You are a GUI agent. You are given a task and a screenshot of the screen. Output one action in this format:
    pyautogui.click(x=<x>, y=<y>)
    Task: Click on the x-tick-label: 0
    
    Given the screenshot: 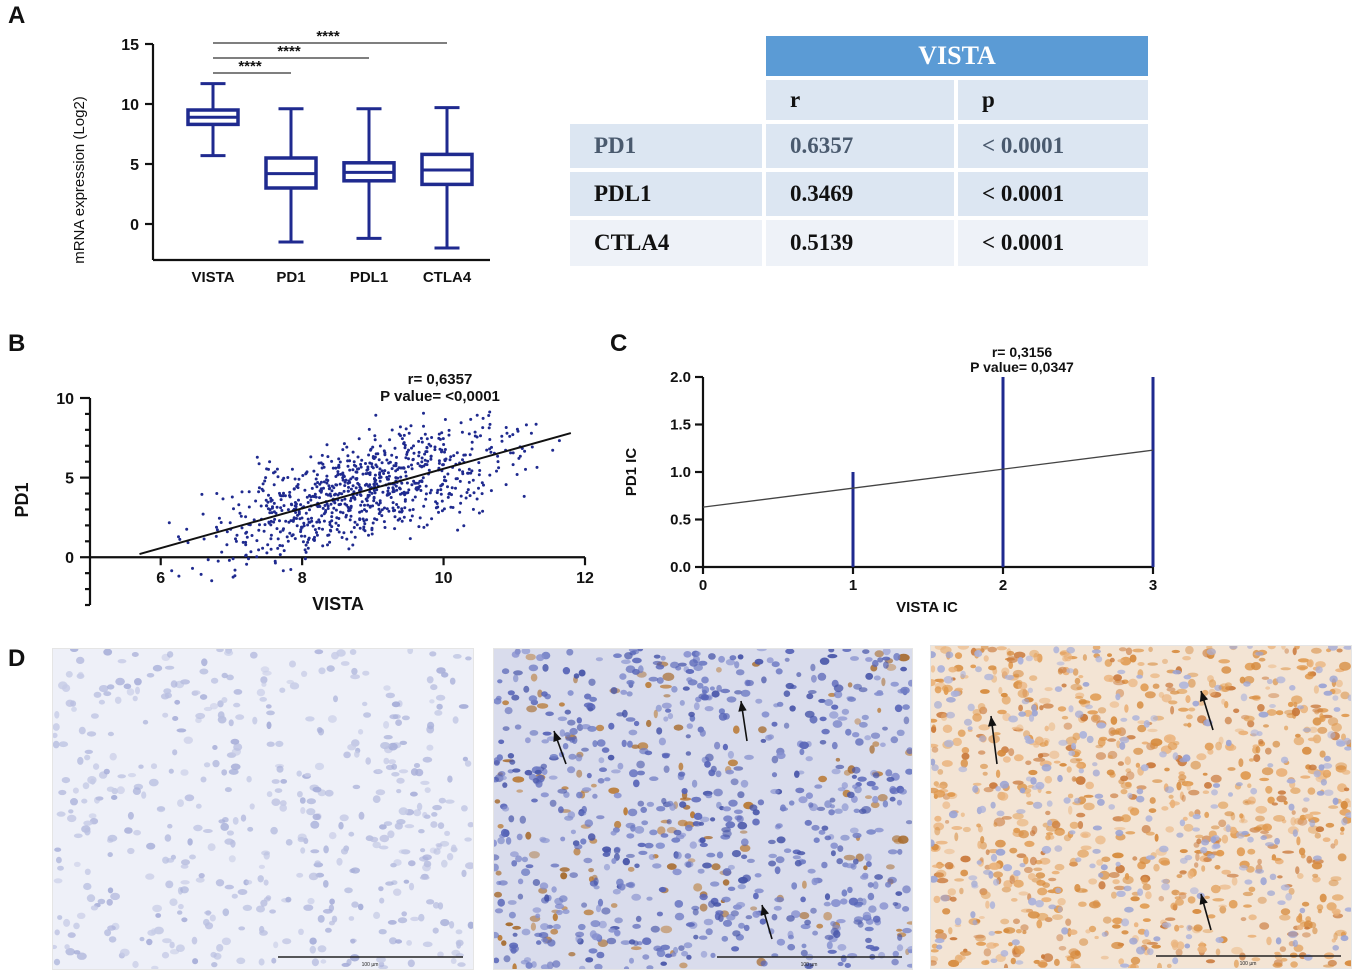 What is the action you would take?
    pyautogui.click(x=703, y=585)
    